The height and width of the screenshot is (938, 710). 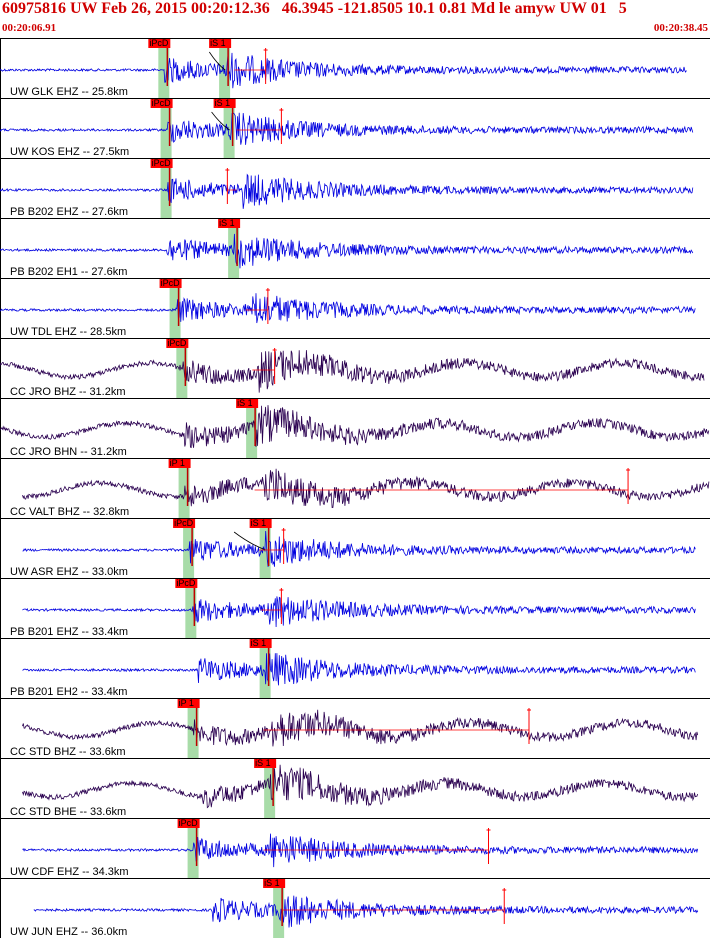 I want to click on station-label: UW ASR EHZ -- 33.0km, so click(x=69, y=572).